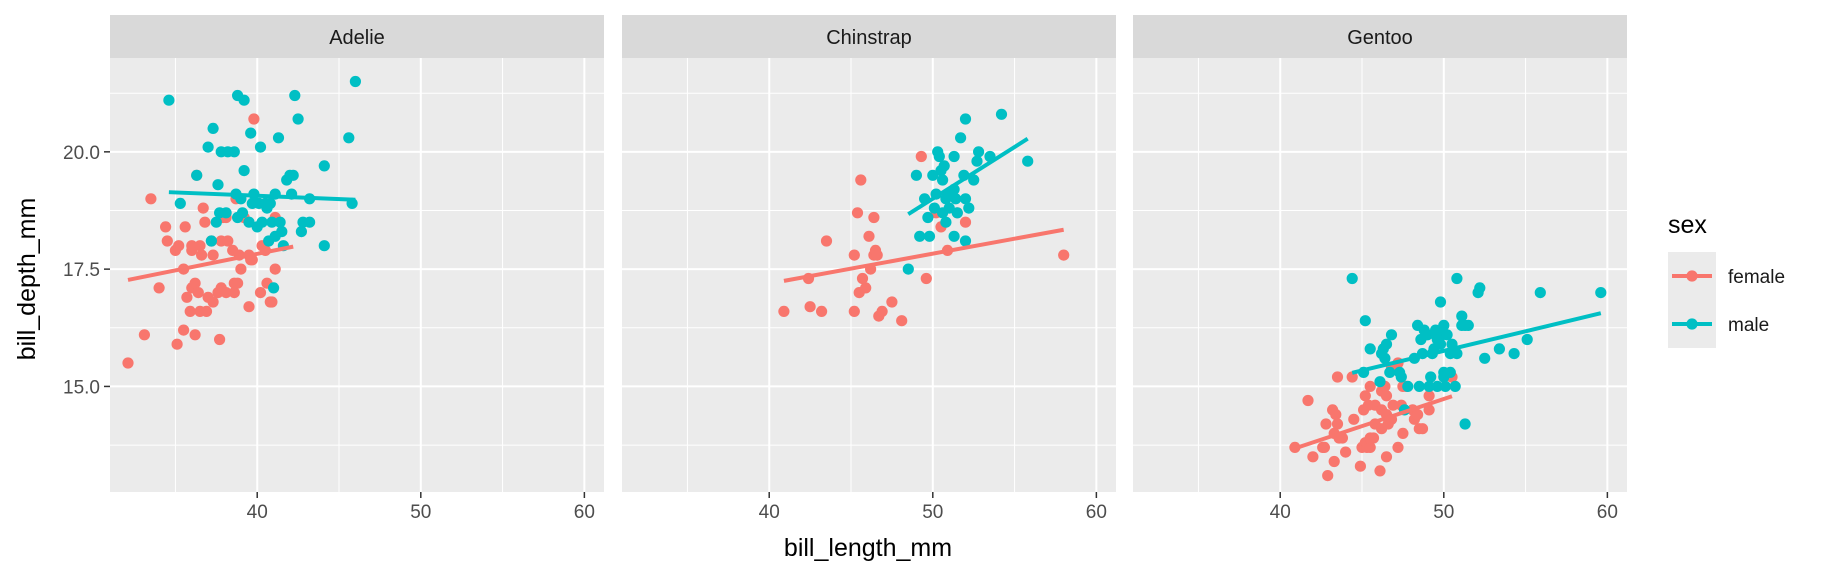 This screenshot has height=576, width=1824. I want to click on series-male, so click(1476, 351).